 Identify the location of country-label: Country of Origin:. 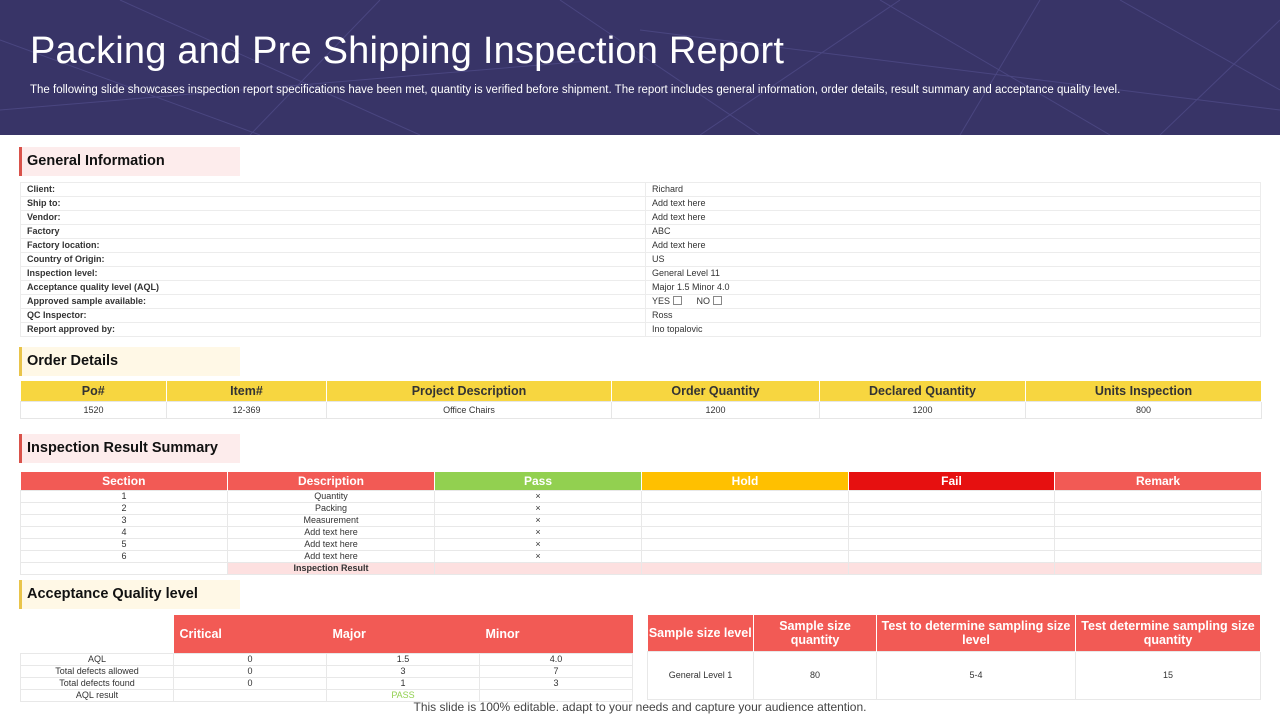
(333, 259).